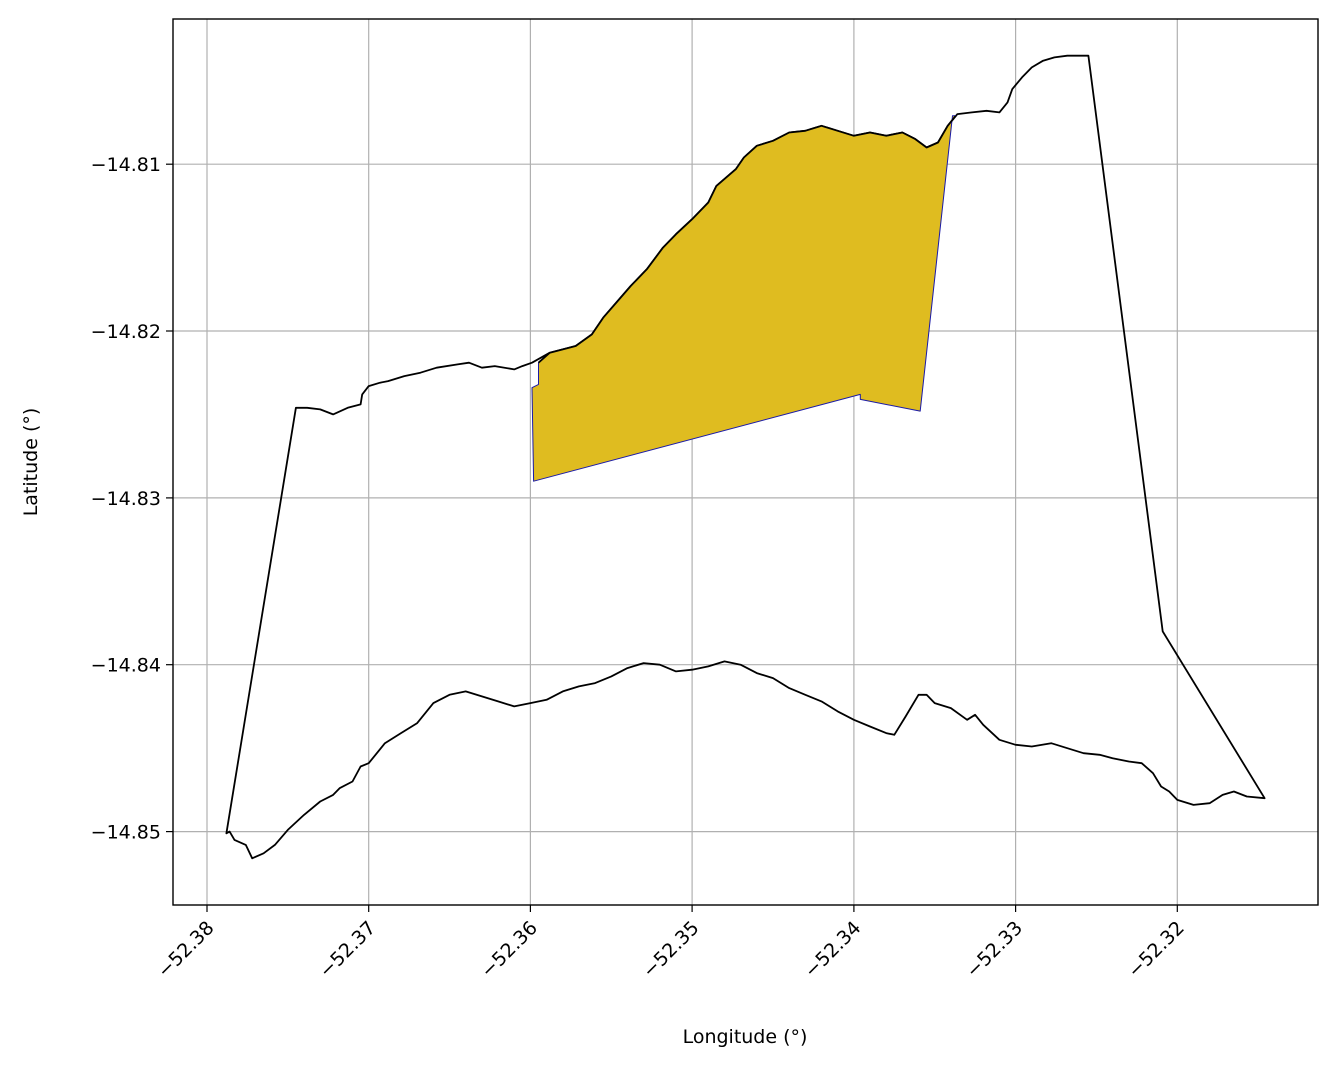  What do you see at coordinates (1156, 949) in the screenshot?
I see `x-tick-label: −52.32` at bounding box center [1156, 949].